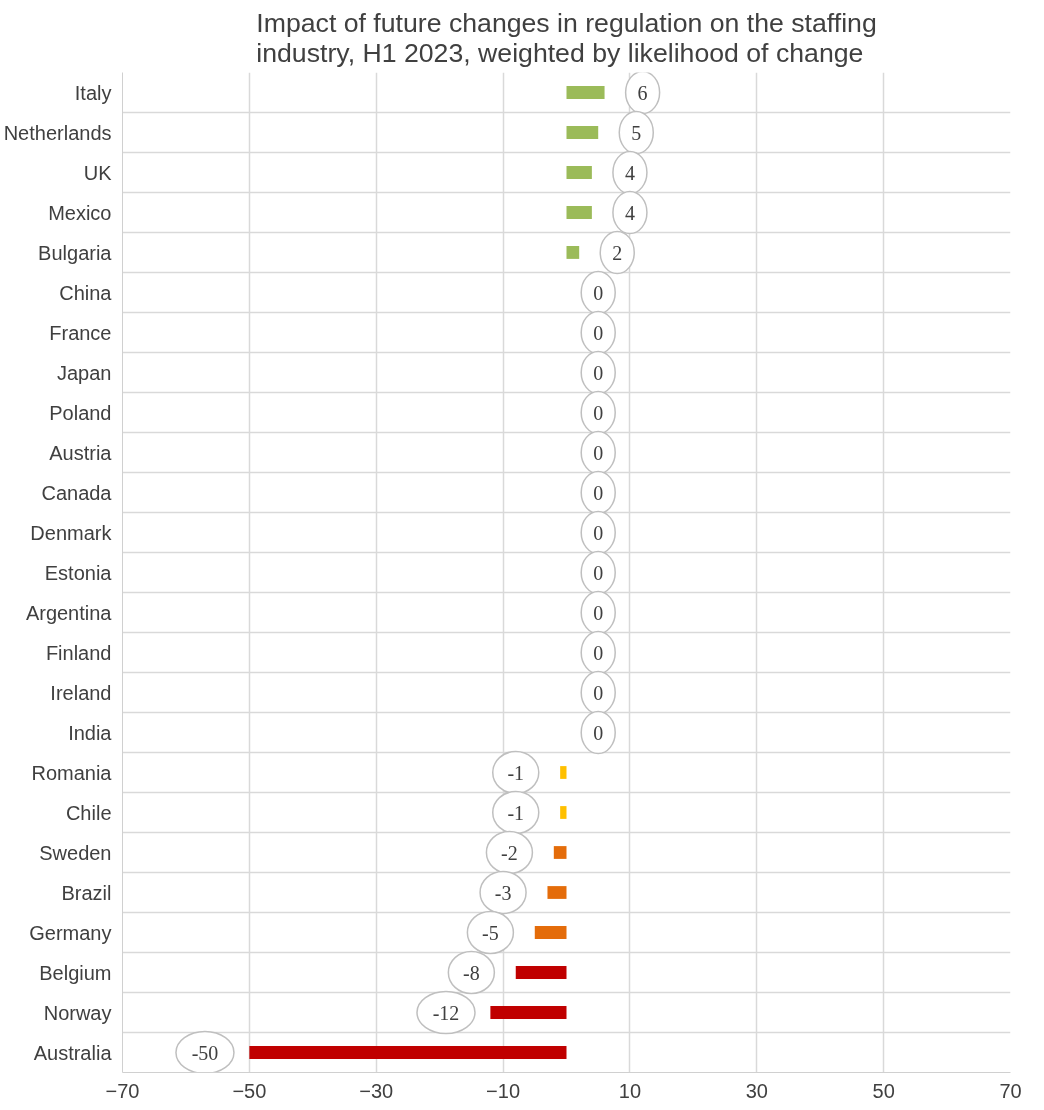 Image resolution: width=1044 pixels, height=1110 pixels. I want to click on y-tick-label: Romania, so click(72, 772).